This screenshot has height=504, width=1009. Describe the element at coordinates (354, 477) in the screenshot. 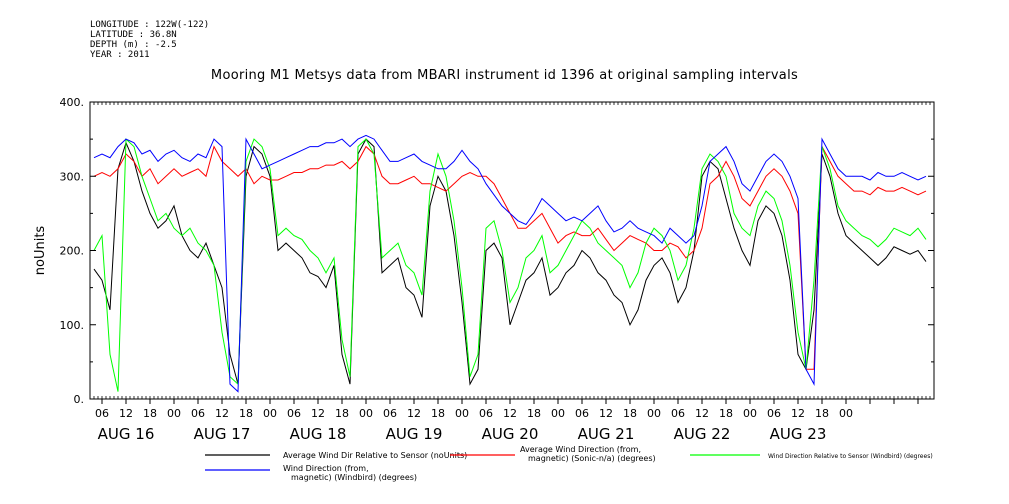

I see `legend-label-3: magnetic) (Windbird) (degrees)` at that location.